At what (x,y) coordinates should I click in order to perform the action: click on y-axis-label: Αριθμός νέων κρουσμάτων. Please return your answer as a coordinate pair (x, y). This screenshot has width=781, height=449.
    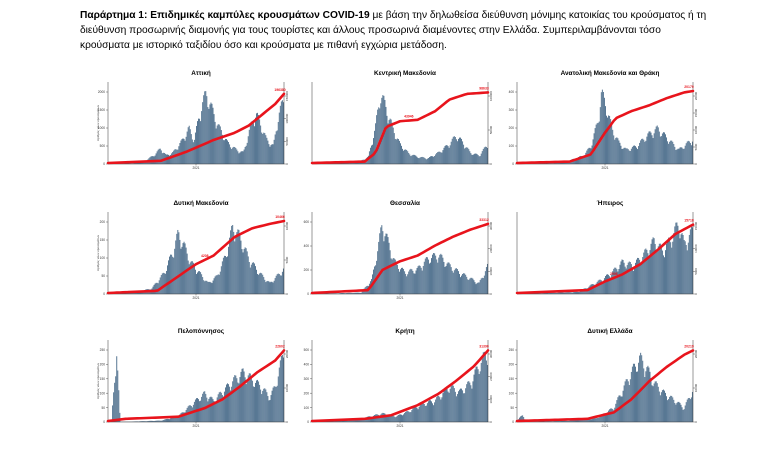
    Looking at the image, I should click on (98, 380).